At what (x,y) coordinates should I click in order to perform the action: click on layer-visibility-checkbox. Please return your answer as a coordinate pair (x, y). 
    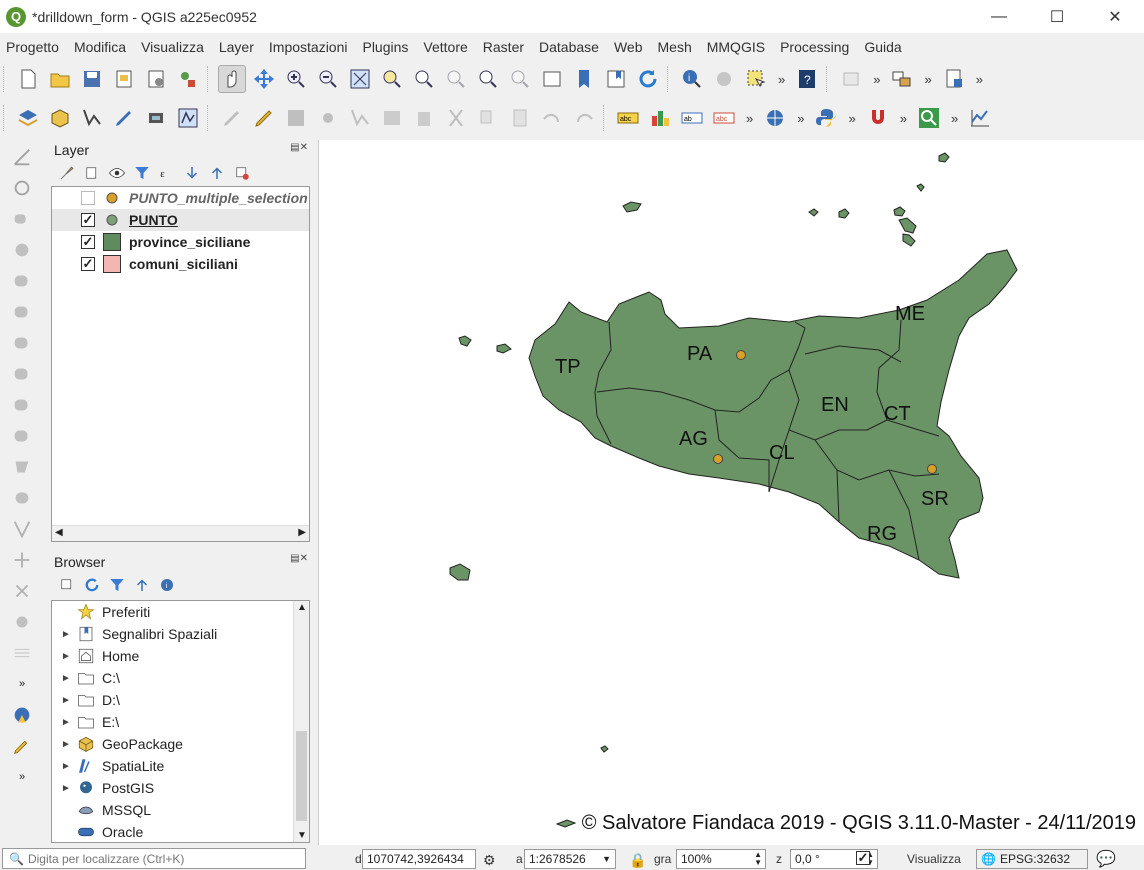
    Looking at the image, I should click on (88, 198).